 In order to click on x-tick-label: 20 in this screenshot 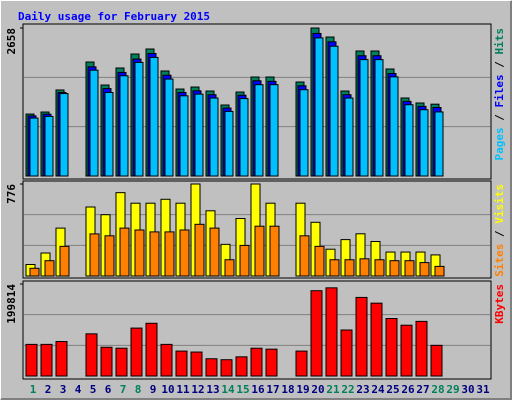, I will do `click(317, 389)`.